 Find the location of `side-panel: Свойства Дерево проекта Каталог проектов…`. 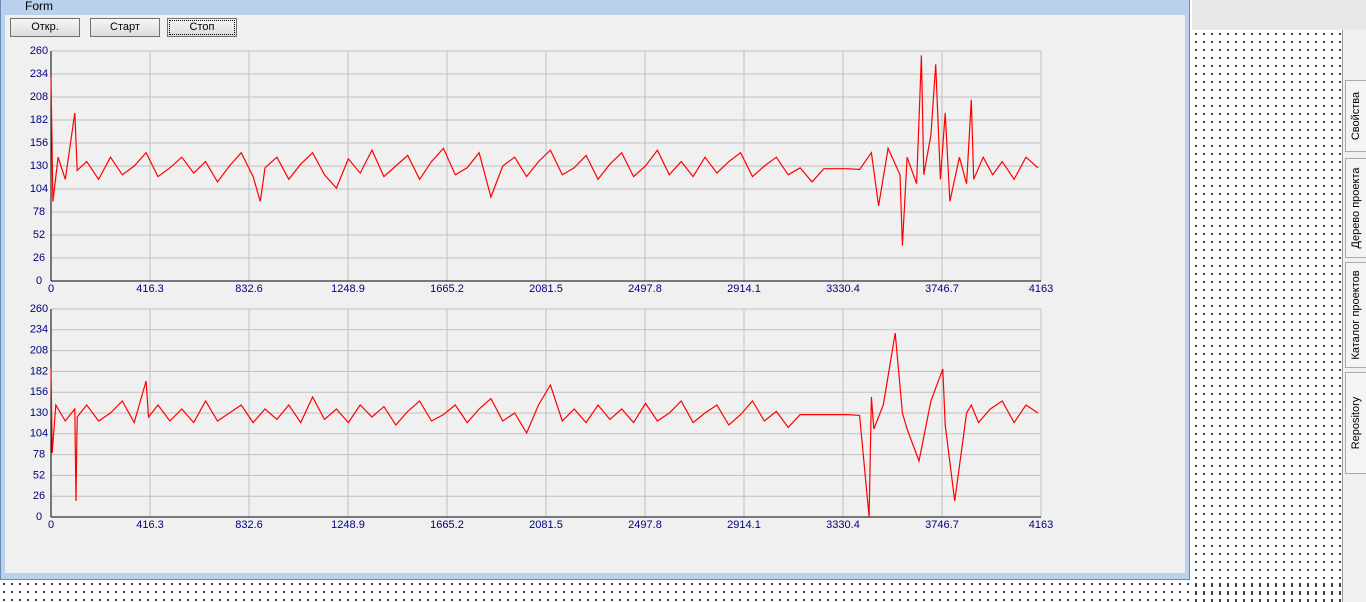

side-panel: Свойства Дерево проекта Каталог проектов… is located at coordinates (1354, 316).